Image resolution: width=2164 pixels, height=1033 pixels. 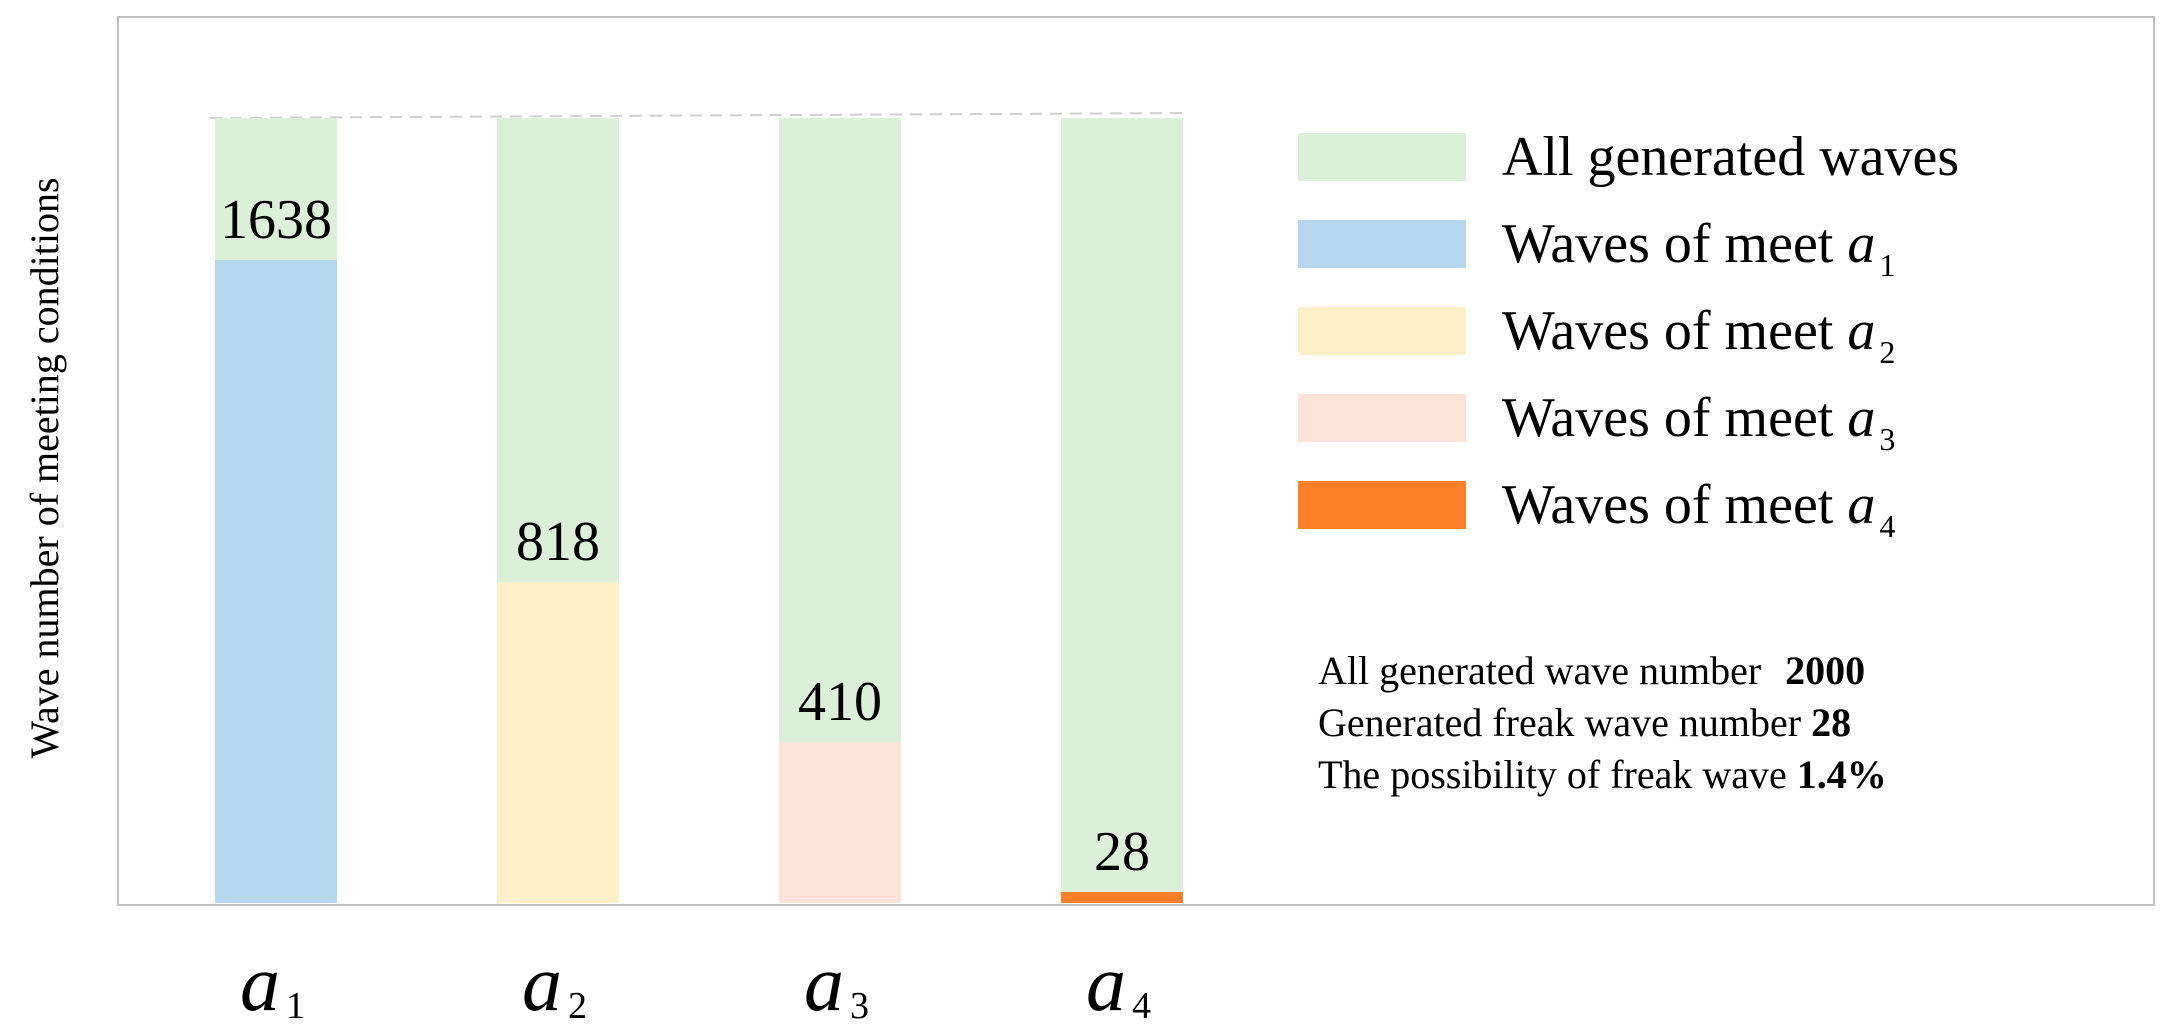 I want to click on total-reference-line, so click(x=700, y=115).